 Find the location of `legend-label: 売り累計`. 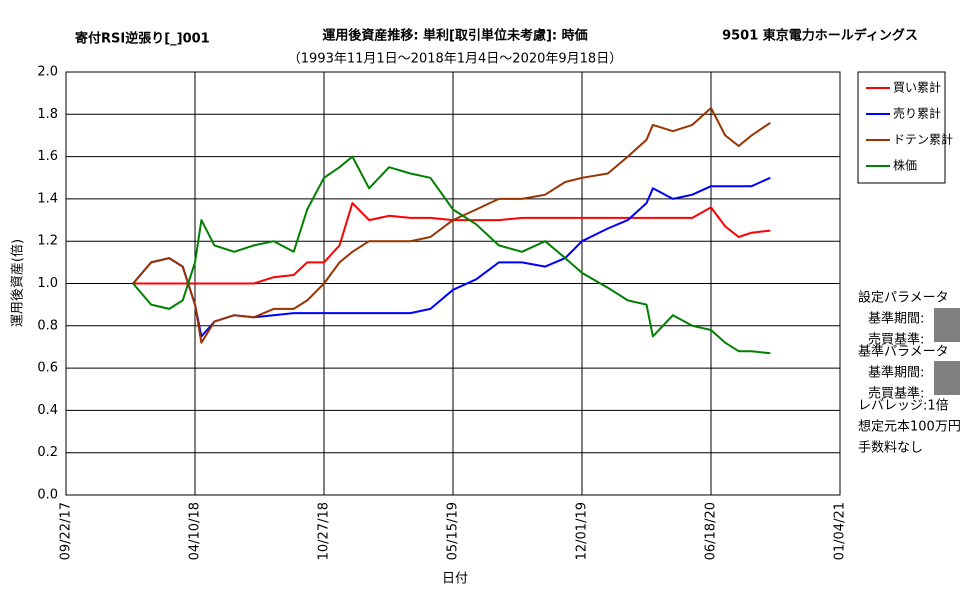

legend-label: 売り累計 is located at coordinates (917, 113).